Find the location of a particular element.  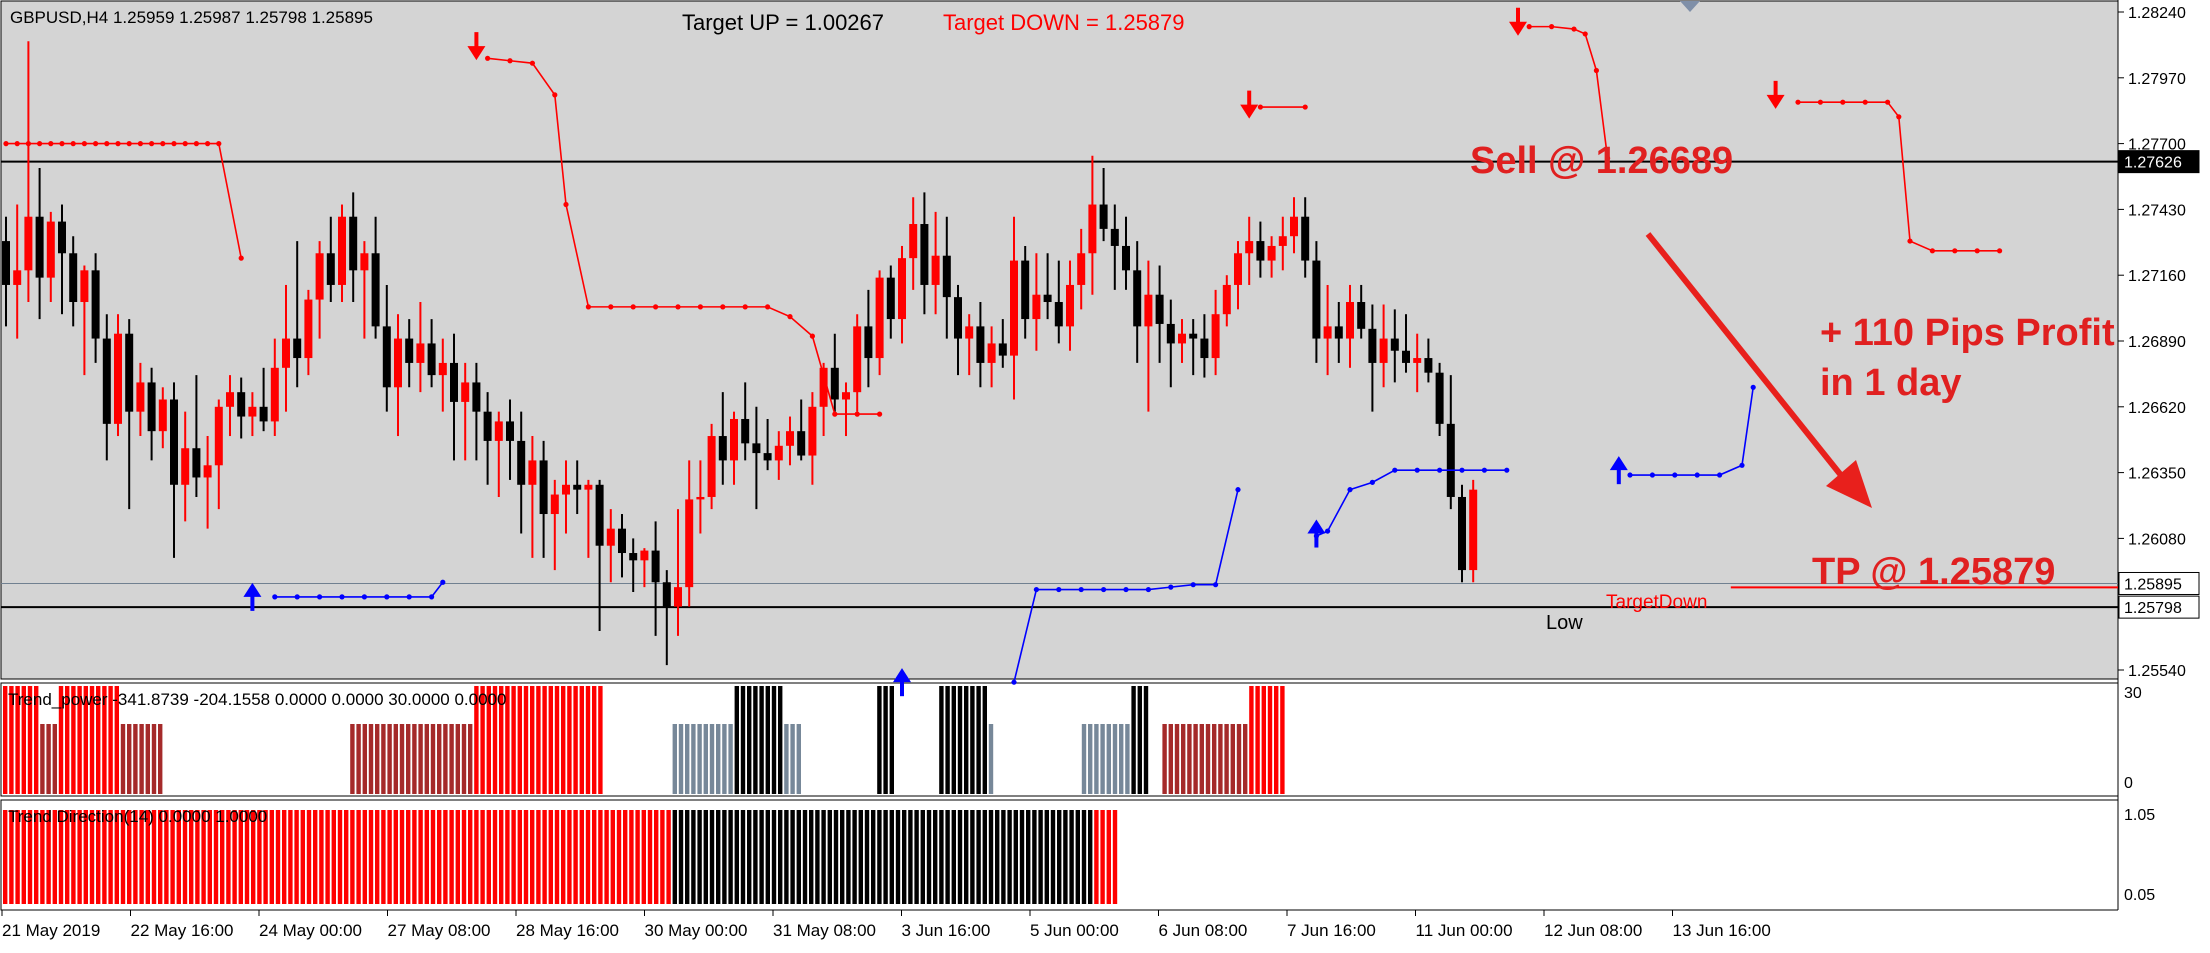

sell-annotation: Sell @ 1.26689 is located at coordinates (1602, 161).